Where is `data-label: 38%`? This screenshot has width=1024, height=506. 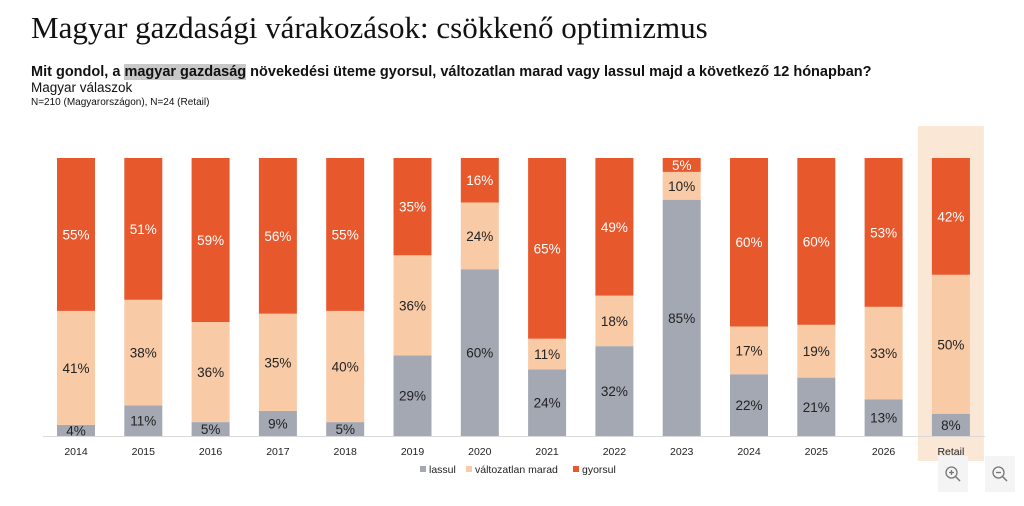
data-label: 38% is located at coordinates (143, 353).